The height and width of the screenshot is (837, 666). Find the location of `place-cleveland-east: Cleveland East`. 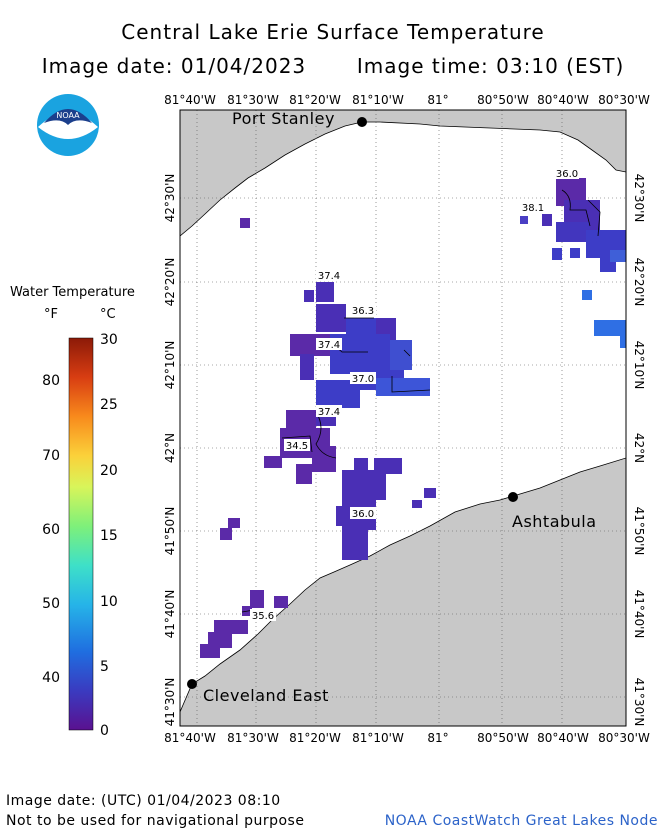

place-cleveland-east: Cleveland East is located at coordinates (266, 695).